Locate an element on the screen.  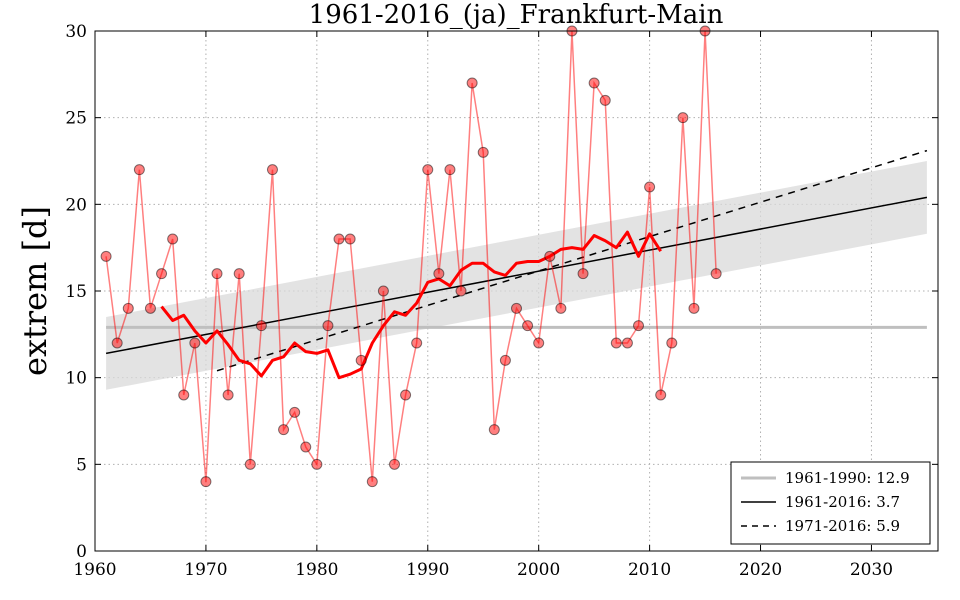
y-tick-label: 15 is located at coordinates (76, 292).